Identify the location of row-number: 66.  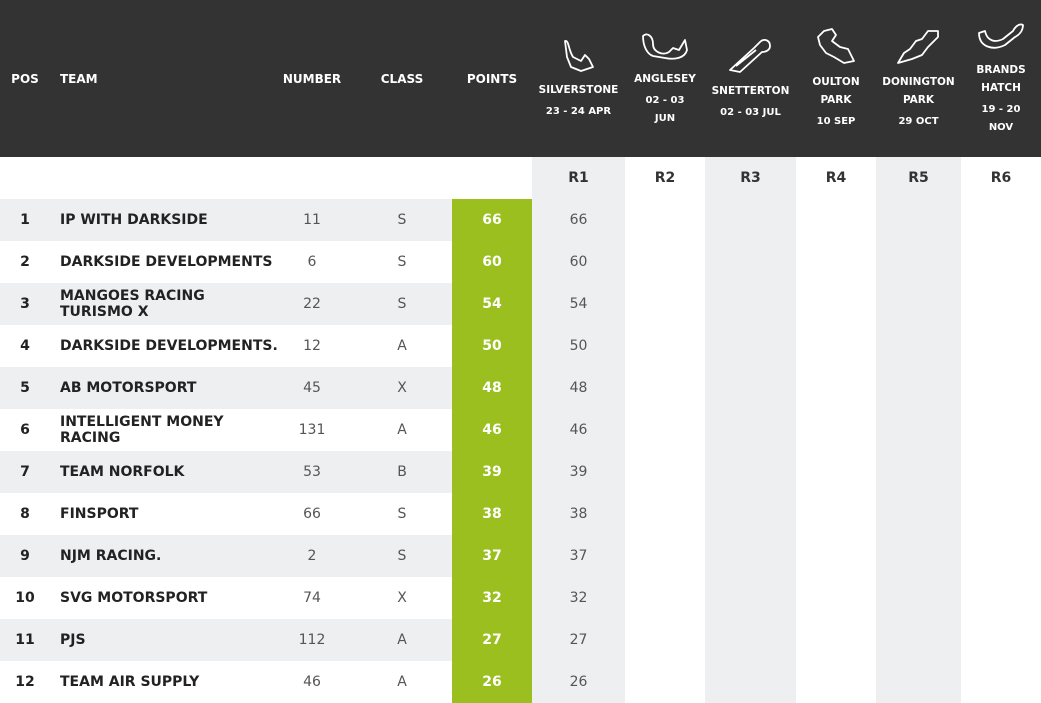
(312, 514).